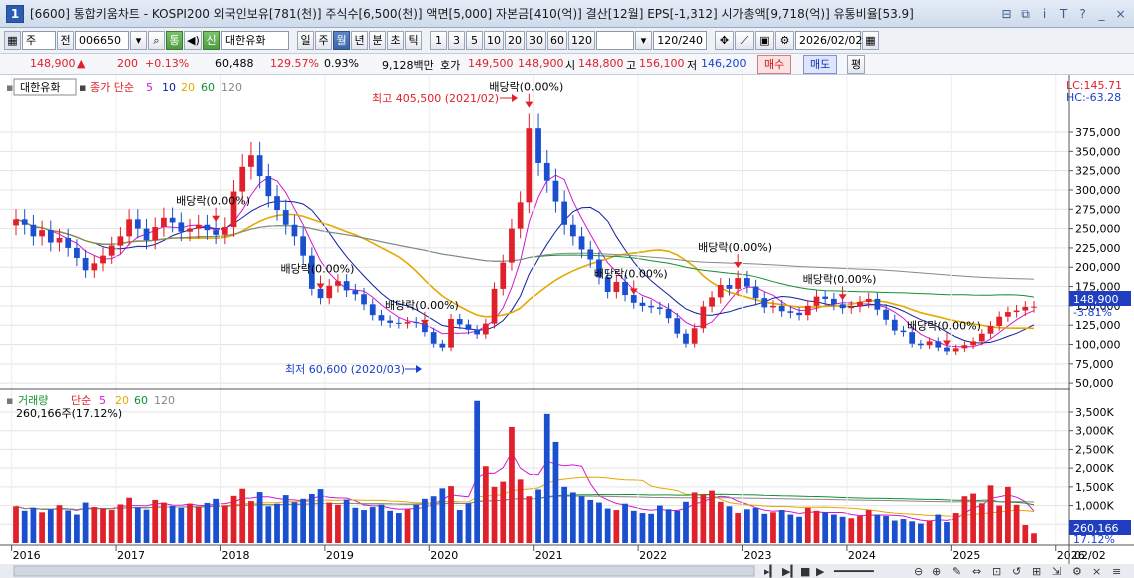  Describe the element at coordinates (1096, 571) in the screenshot. I see `close-panel-icon: ×` at that location.